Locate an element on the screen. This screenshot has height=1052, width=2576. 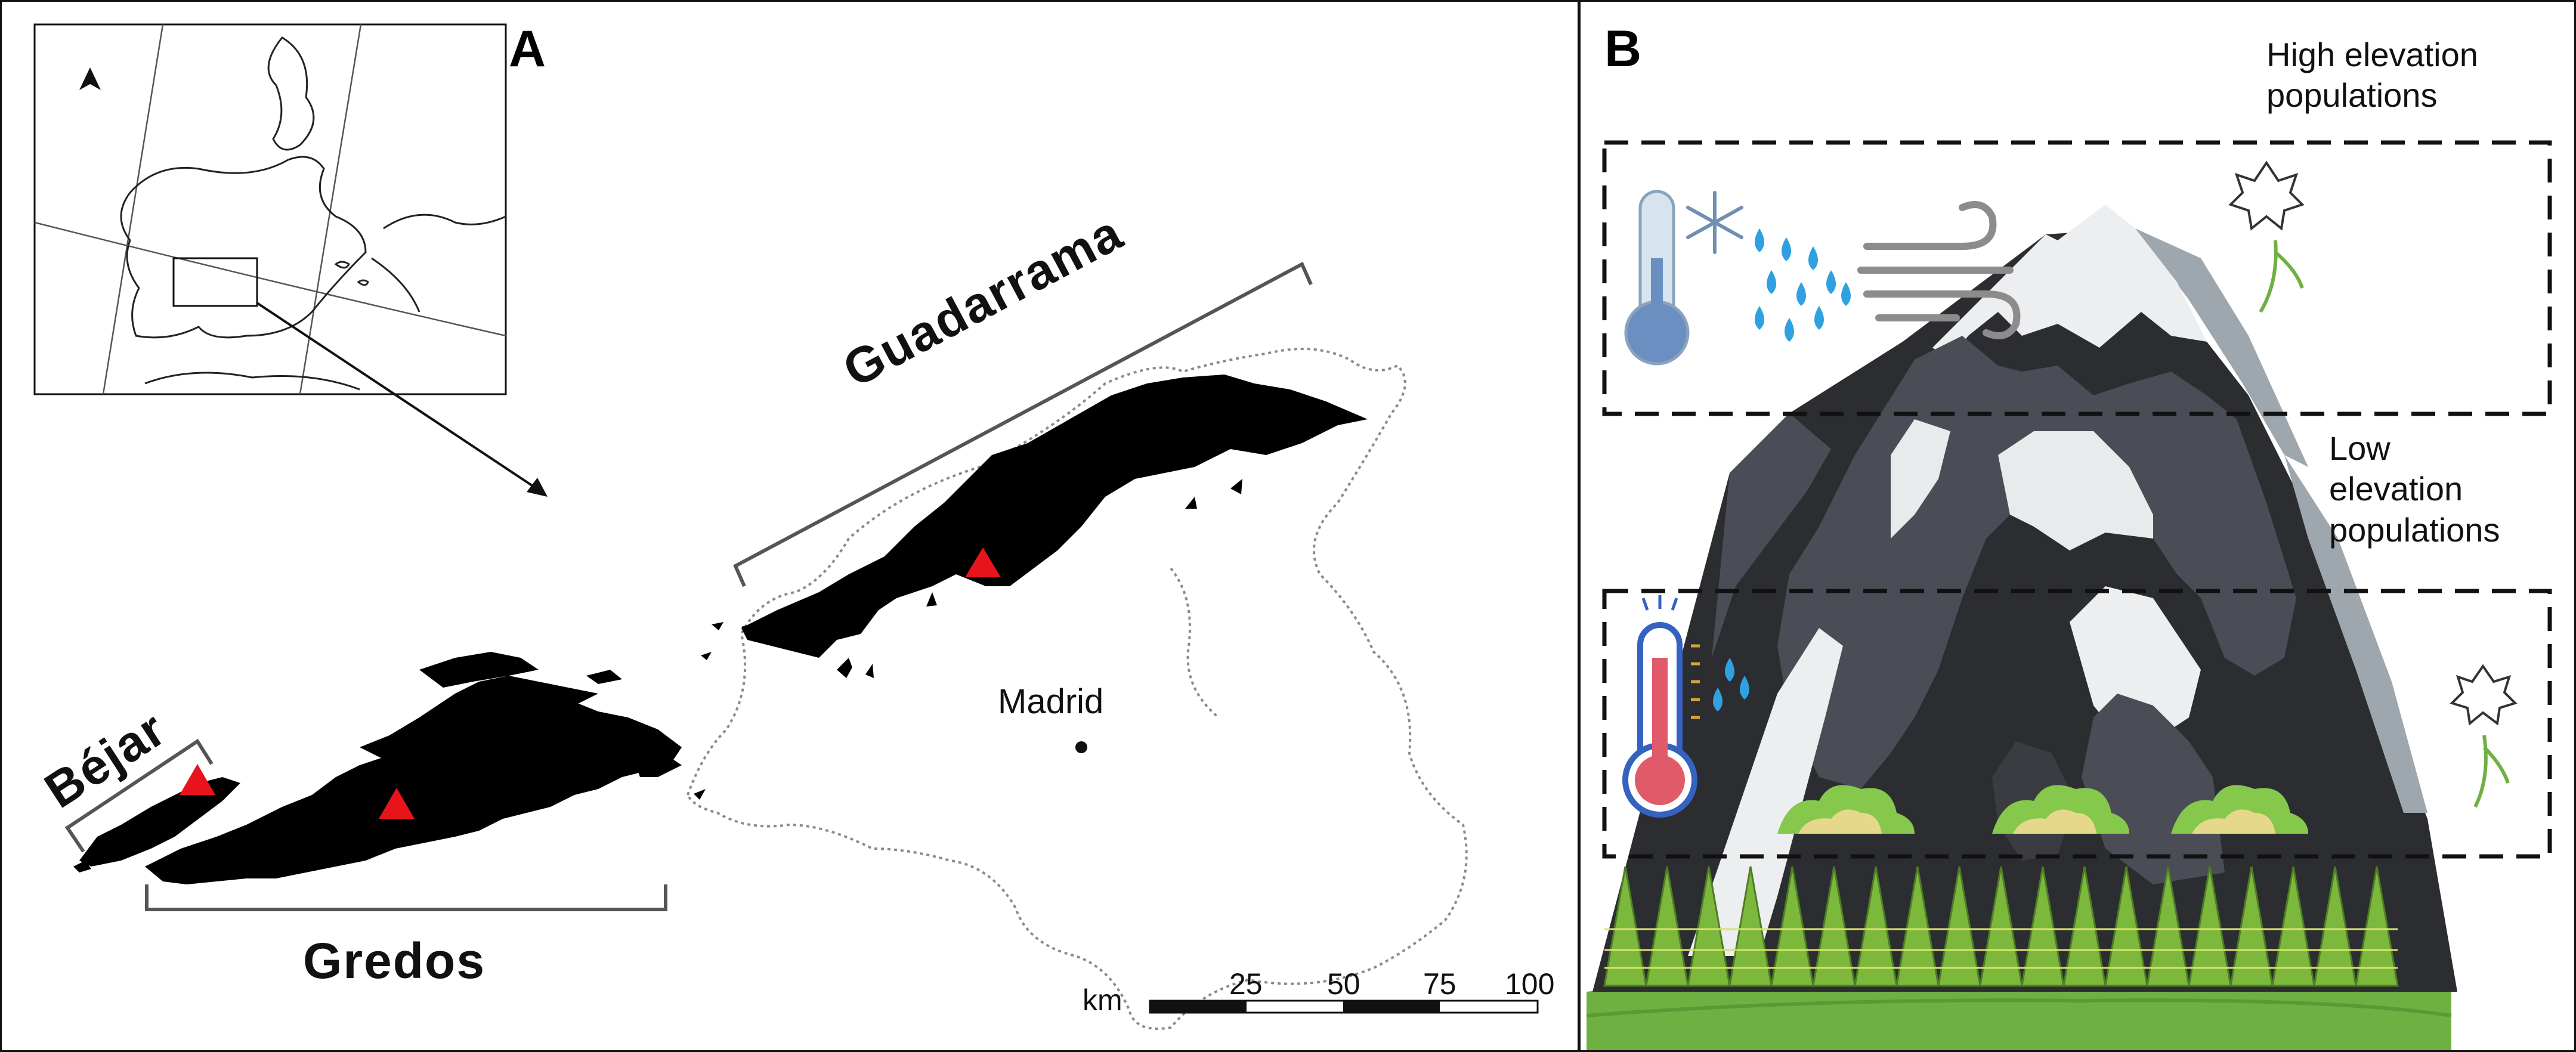
high-elevation-box is located at coordinates (2077, 278).